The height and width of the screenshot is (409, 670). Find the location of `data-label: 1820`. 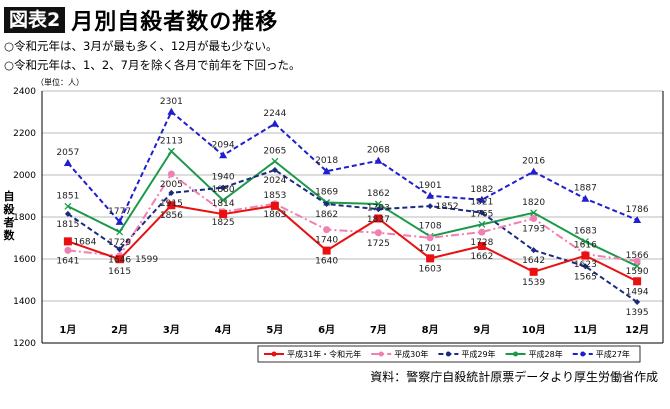

data-label: 1820 is located at coordinates (533, 203).